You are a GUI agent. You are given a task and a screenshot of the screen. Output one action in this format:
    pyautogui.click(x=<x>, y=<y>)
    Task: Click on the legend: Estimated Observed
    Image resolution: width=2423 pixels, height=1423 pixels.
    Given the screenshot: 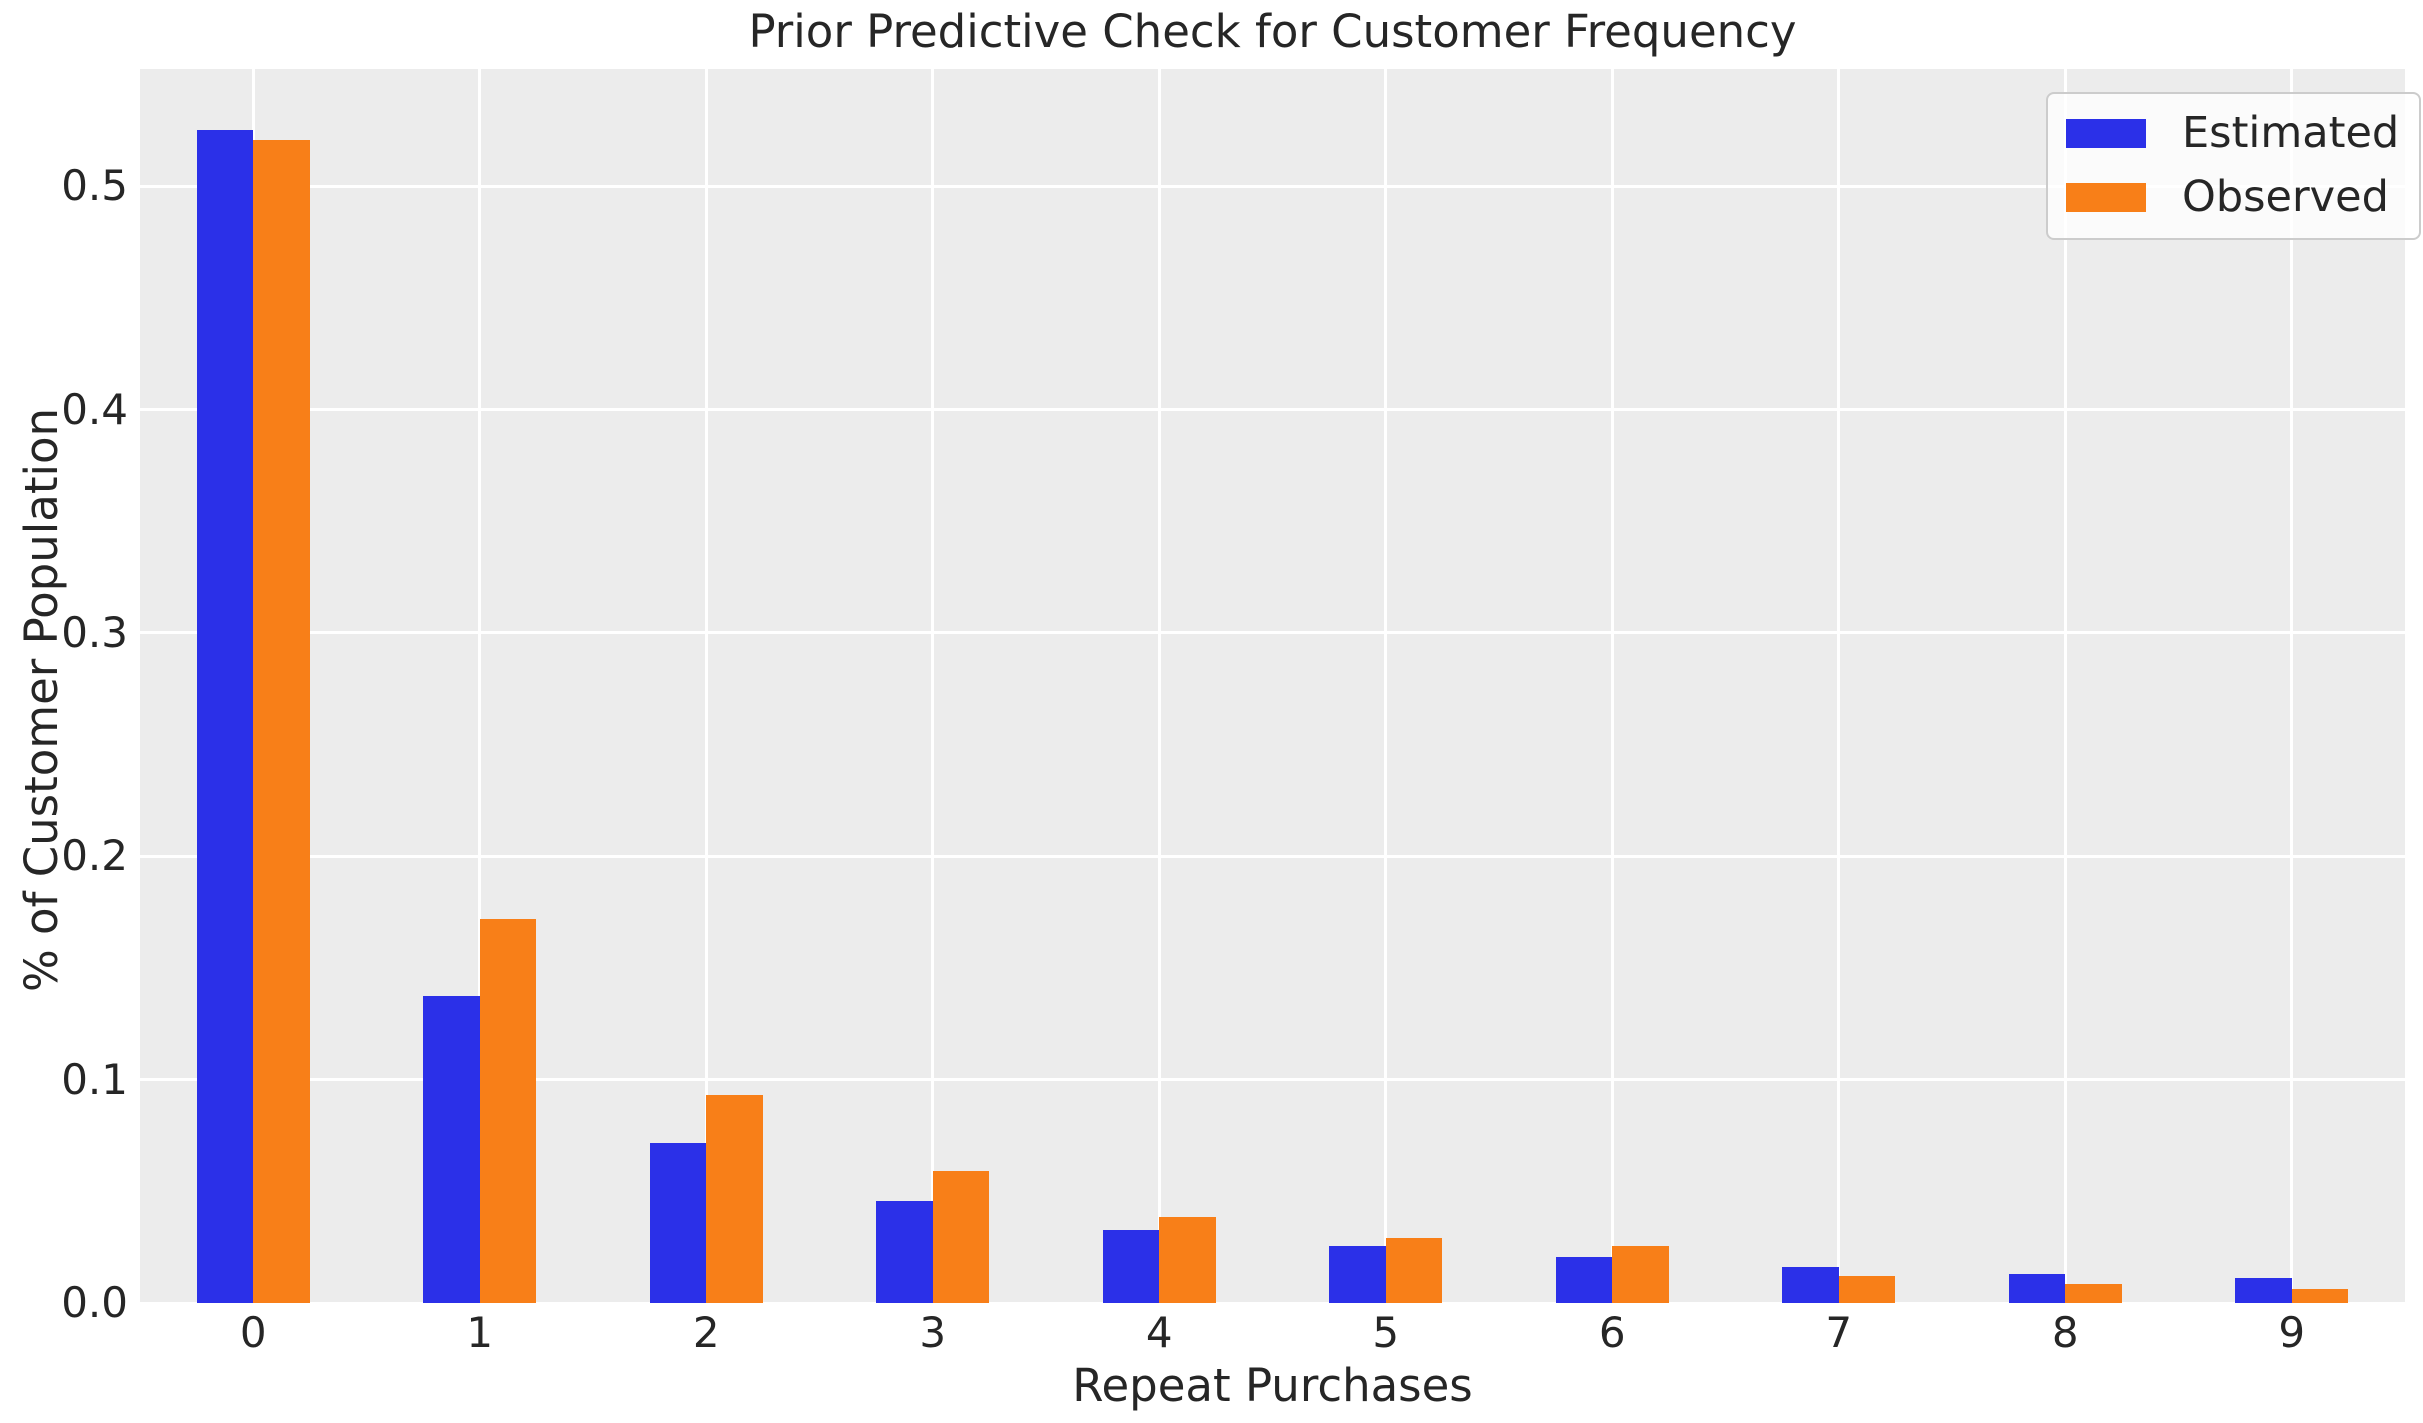 What is the action you would take?
    pyautogui.click(x=2234, y=166)
    